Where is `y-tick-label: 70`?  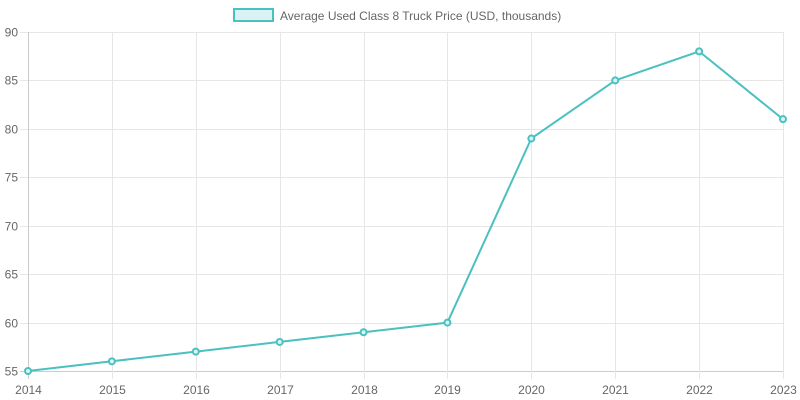
y-tick-label: 70 is located at coordinates (12, 227).